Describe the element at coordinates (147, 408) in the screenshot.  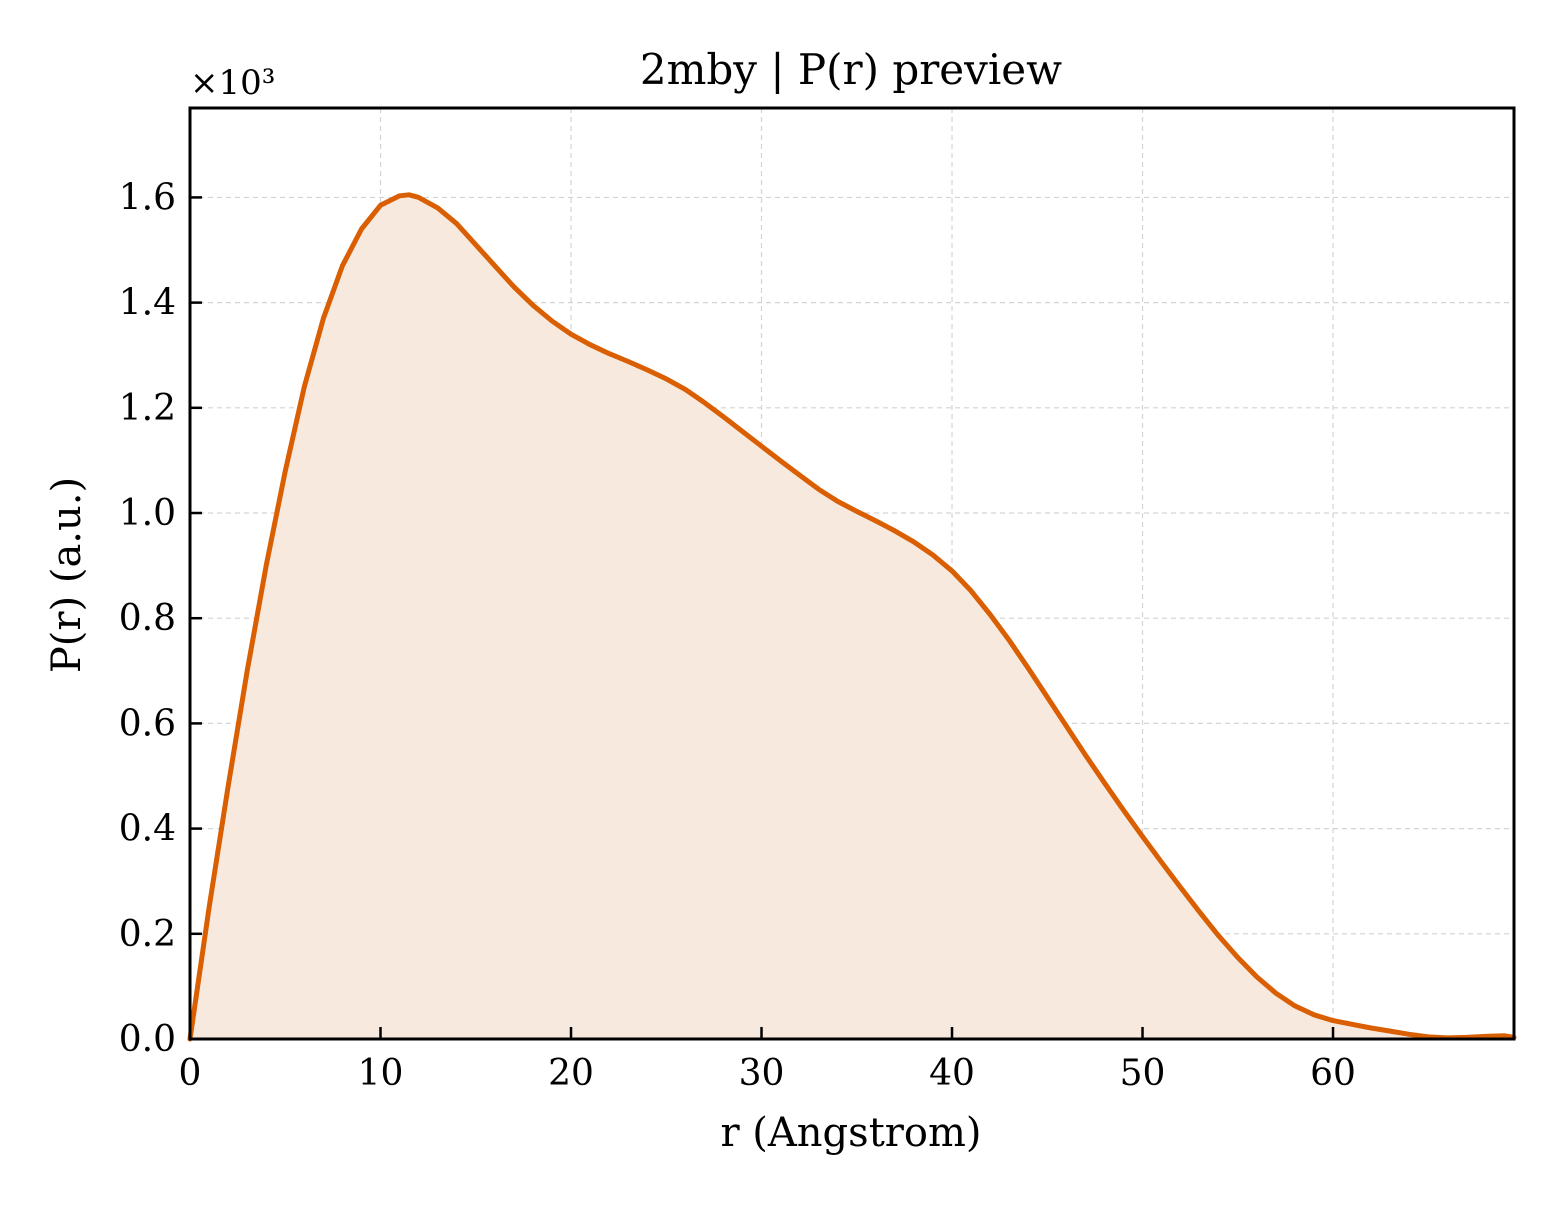
I see `y-tick-label: 1.2` at that location.